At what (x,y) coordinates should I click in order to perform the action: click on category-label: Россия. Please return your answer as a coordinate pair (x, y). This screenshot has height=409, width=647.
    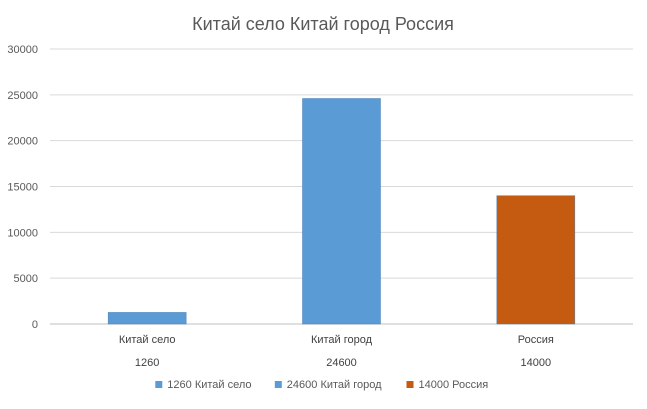
    Looking at the image, I should click on (536, 340).